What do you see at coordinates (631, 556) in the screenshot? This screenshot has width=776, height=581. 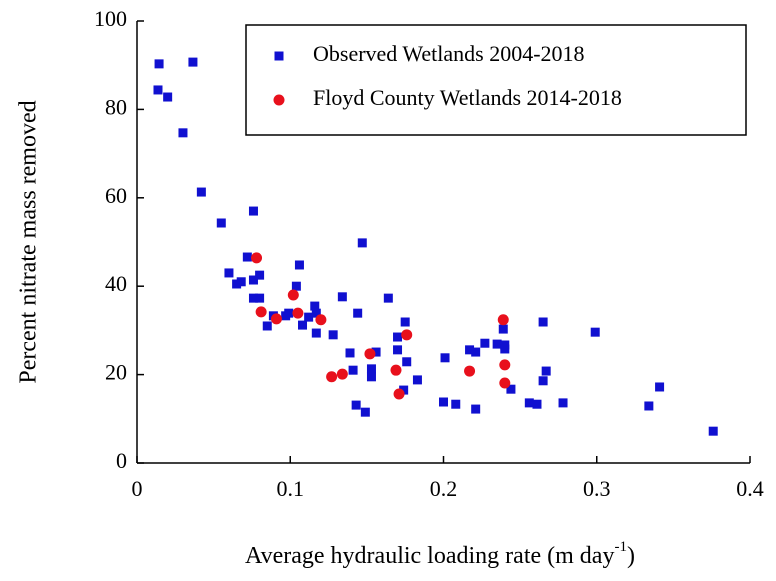 I see `x-axis-label-tail: )` at bounding box center [631, 556].